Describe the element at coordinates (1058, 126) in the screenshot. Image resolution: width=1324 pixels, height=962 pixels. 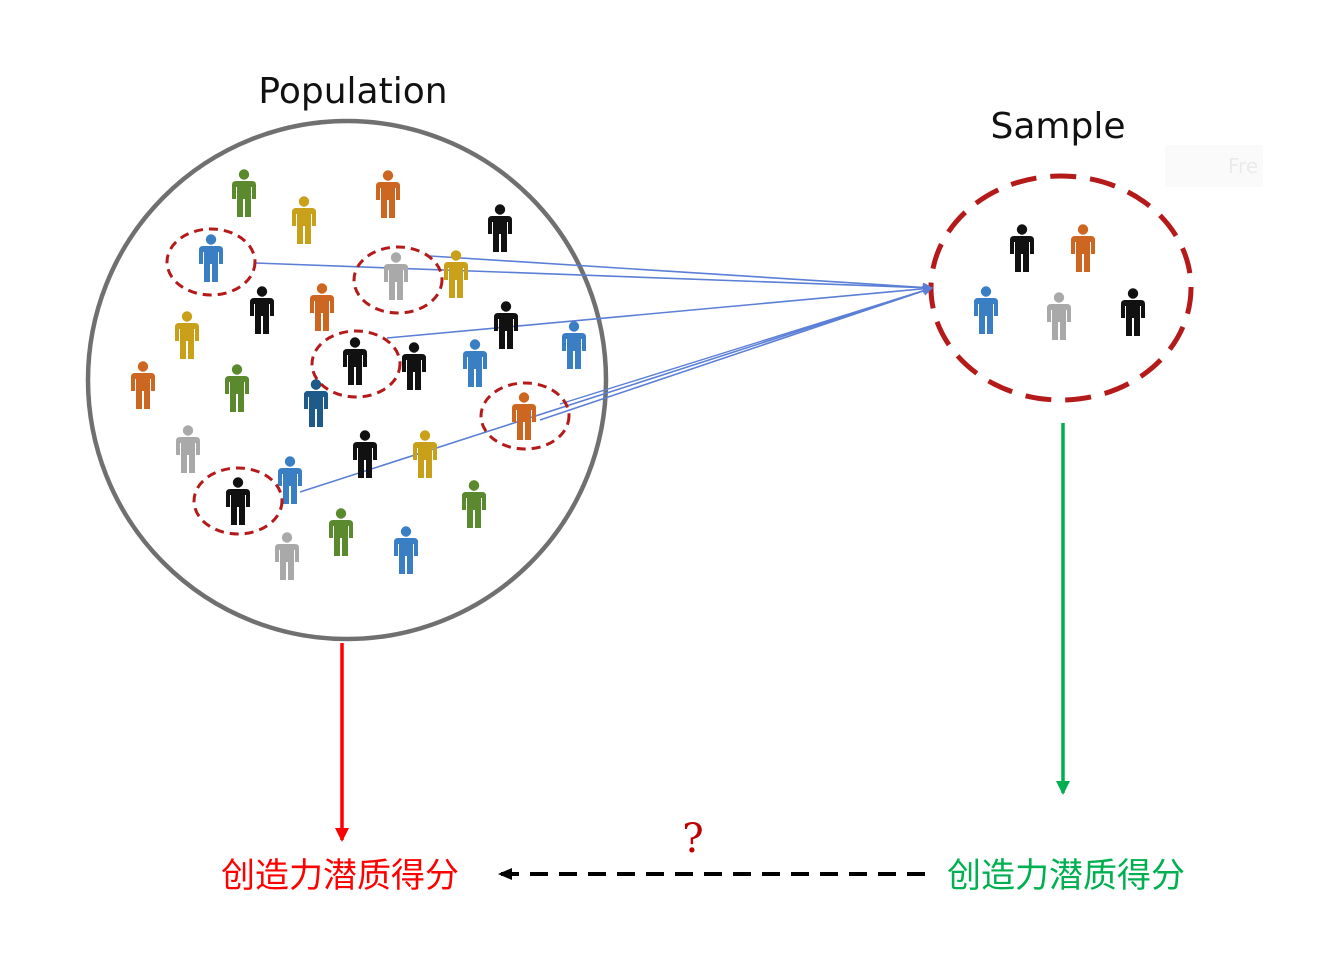
I see `sample-title: Sample` at that location.